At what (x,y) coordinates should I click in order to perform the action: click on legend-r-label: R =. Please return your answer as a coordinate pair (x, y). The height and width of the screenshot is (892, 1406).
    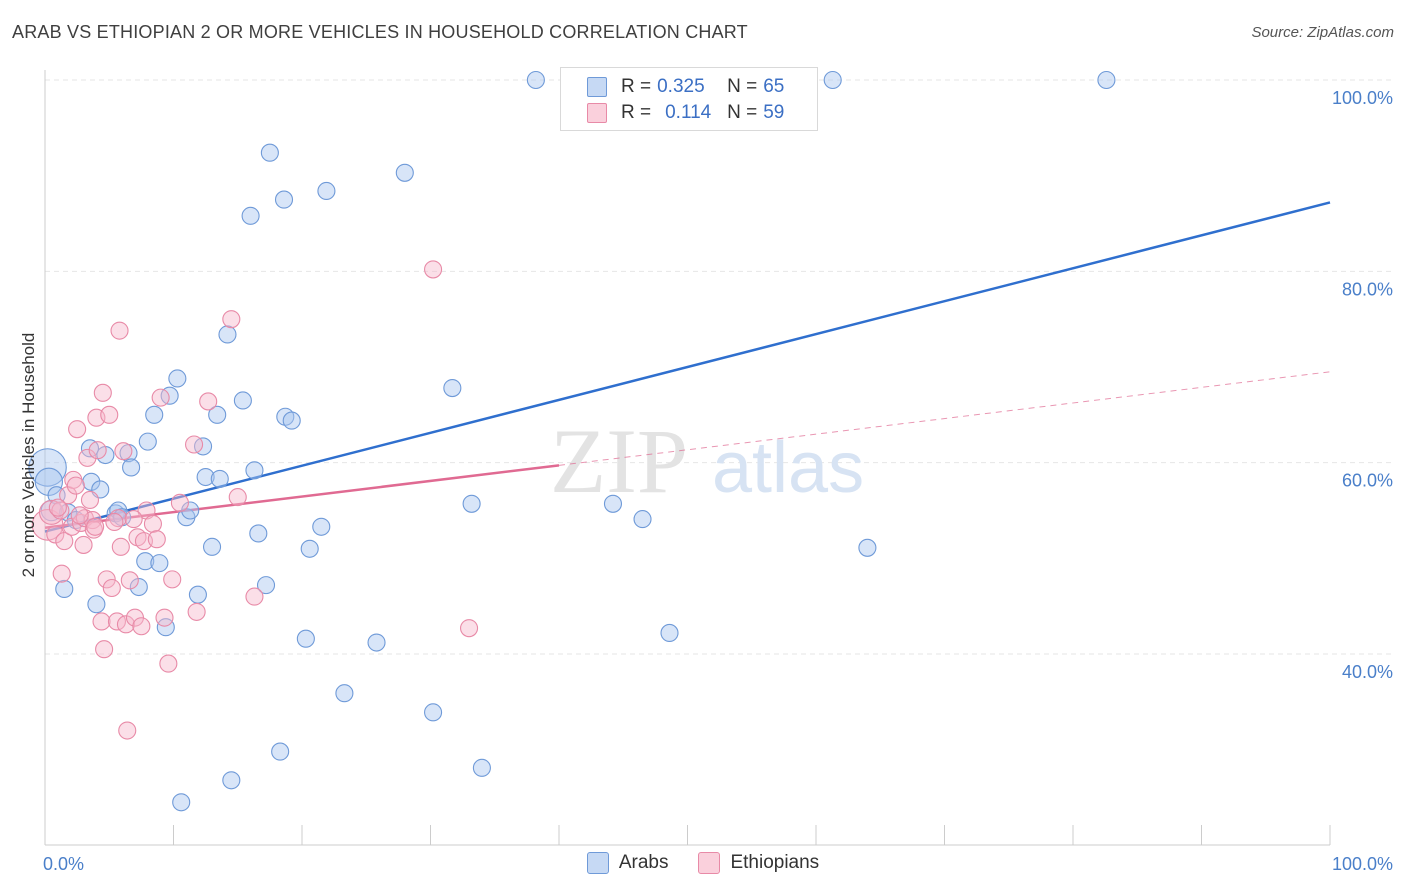
    Looking at the image, I should click on (636, 86).